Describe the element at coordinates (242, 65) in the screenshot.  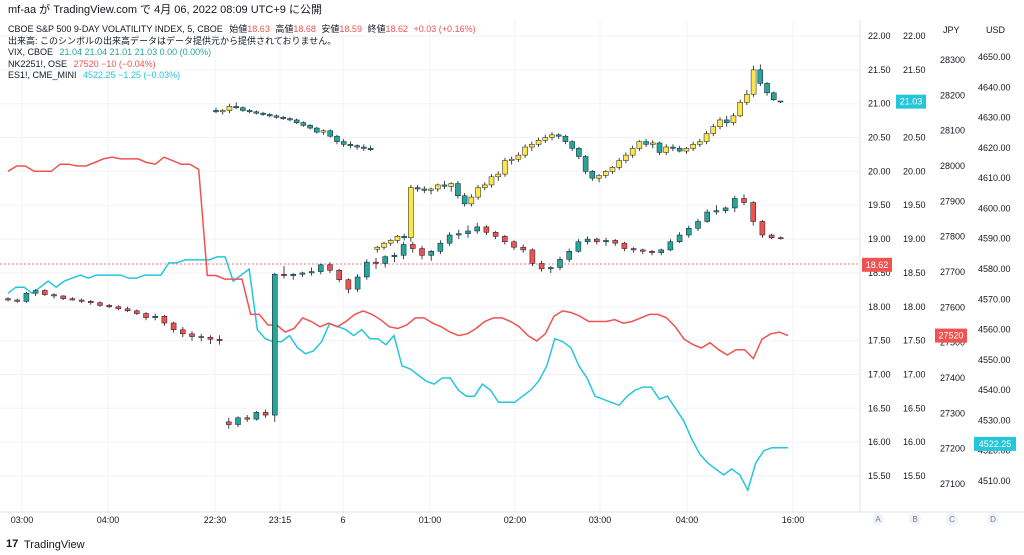
I see `legend-nk: NK2251!, OSE 27520 −10 (−0.04%)` at that location.